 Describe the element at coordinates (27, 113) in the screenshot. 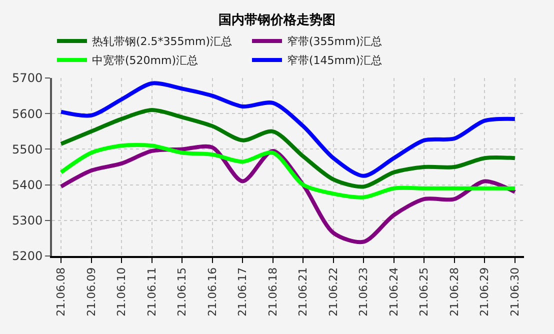

I see `y-tick-label: 5600` at that location.